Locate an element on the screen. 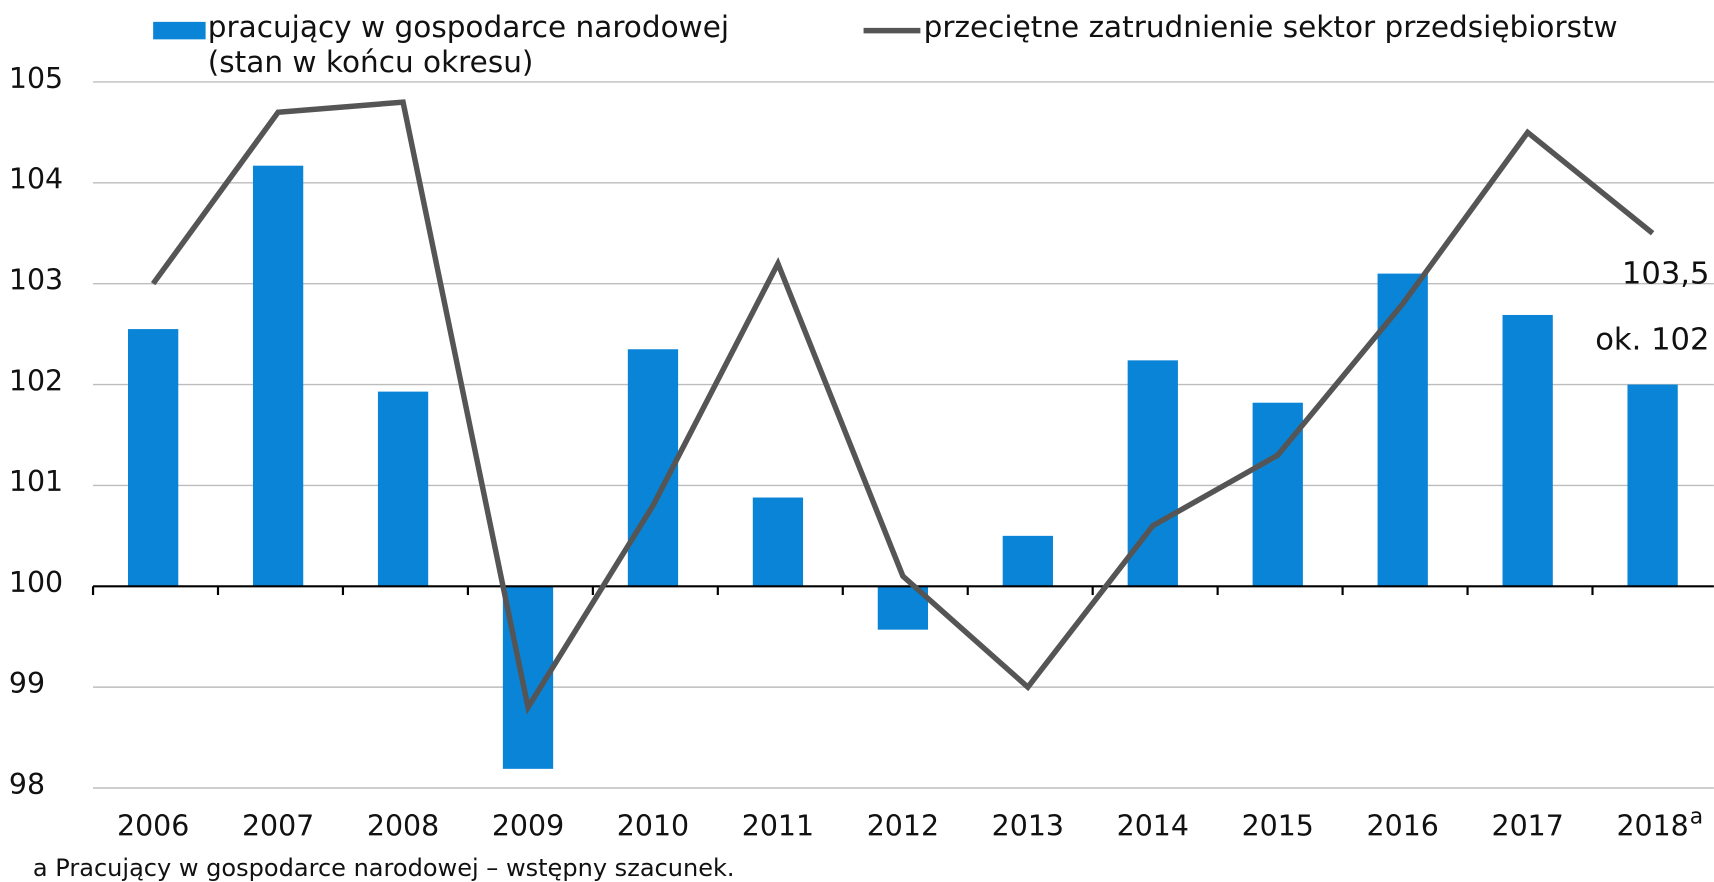 The image size is (1714, 882). x-tick-label: 2014 is located at coordinates (1153, 825).